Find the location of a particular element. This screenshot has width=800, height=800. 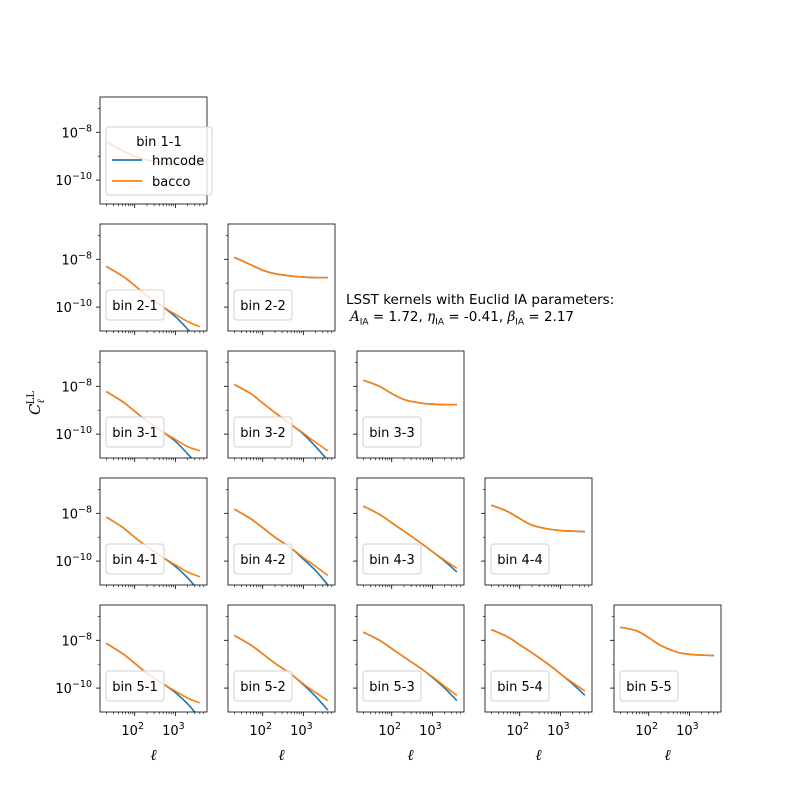

bin-label: bin 3-1 is located at coordinates (134, 433).